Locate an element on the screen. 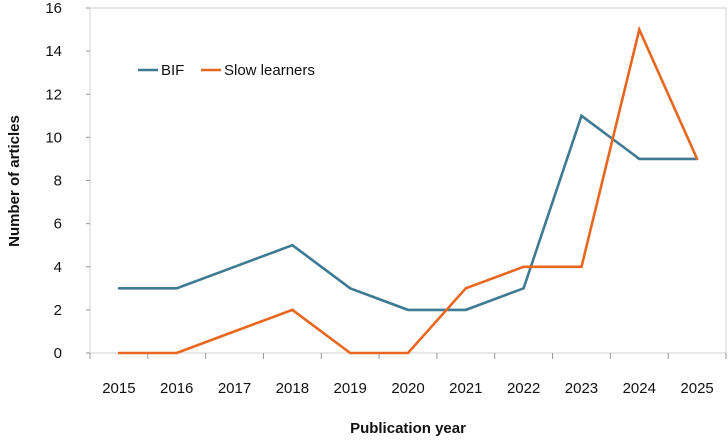 This screenshot has height=440, width=728. y-tick-label: 0 is located at coordinates (58, 353).